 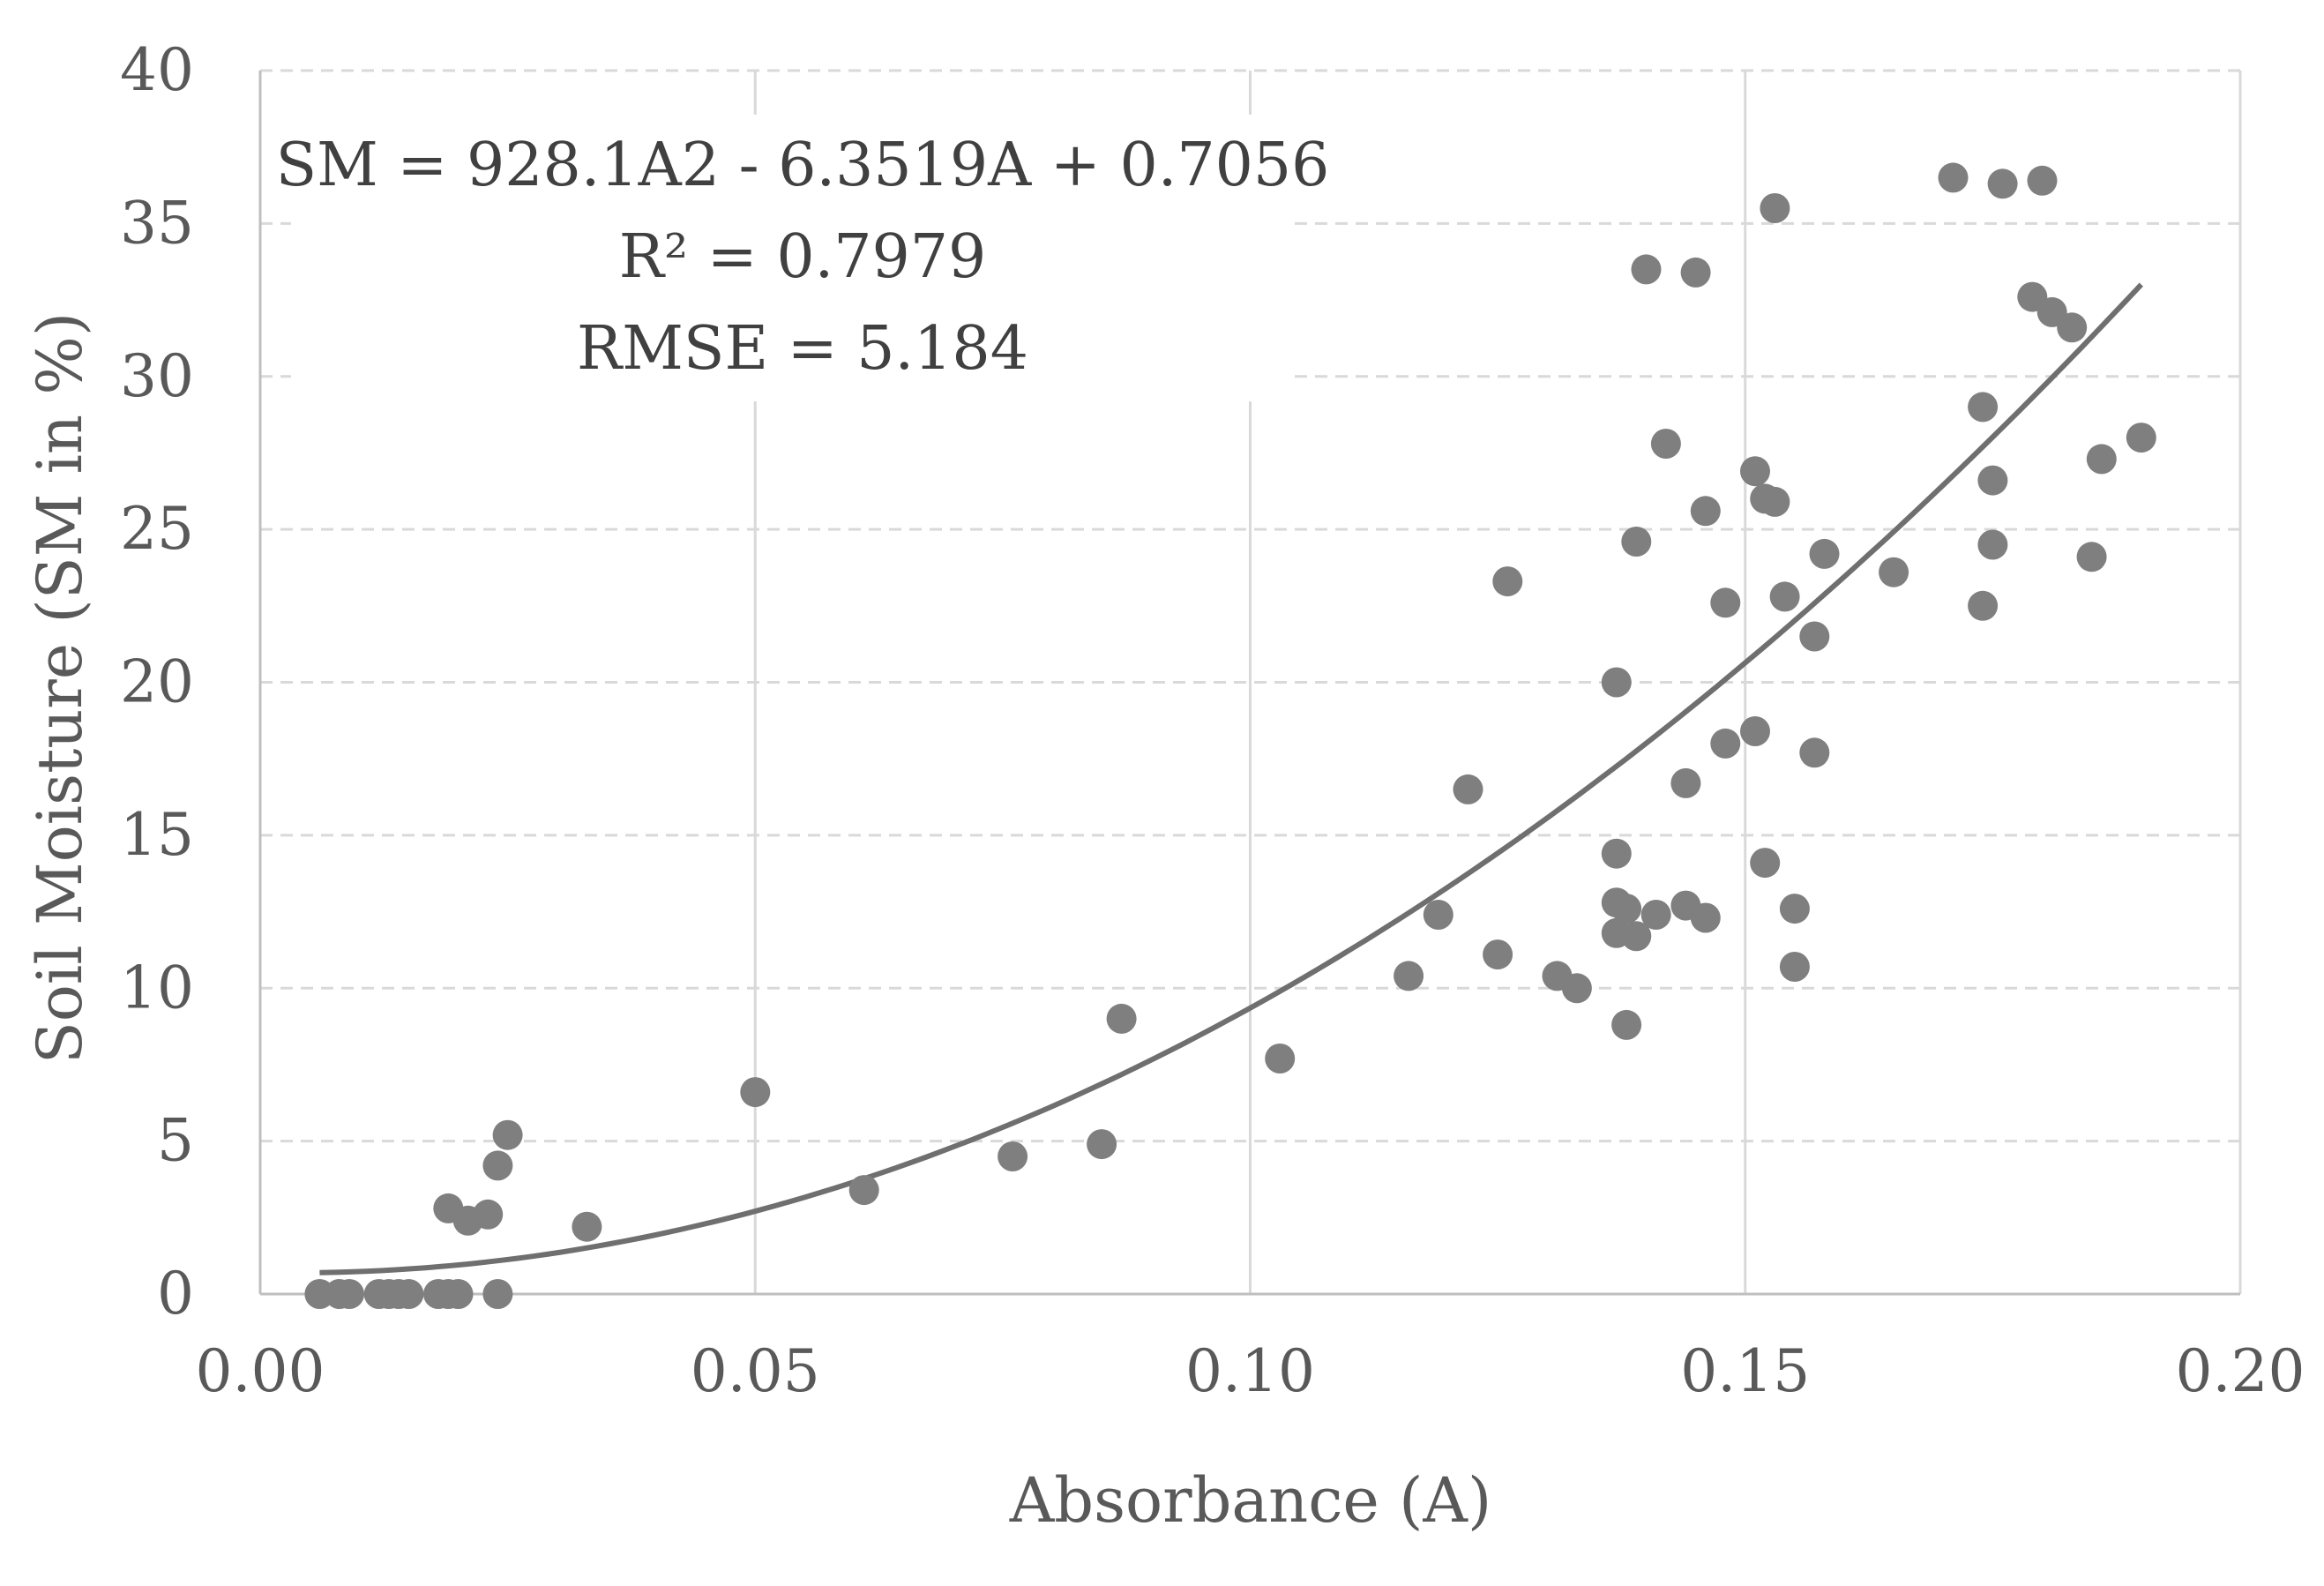 What do you see at coordinates (157, 70) in the screenshot?
I see `y-tick-label: 40` at bounding box center [157, 70].